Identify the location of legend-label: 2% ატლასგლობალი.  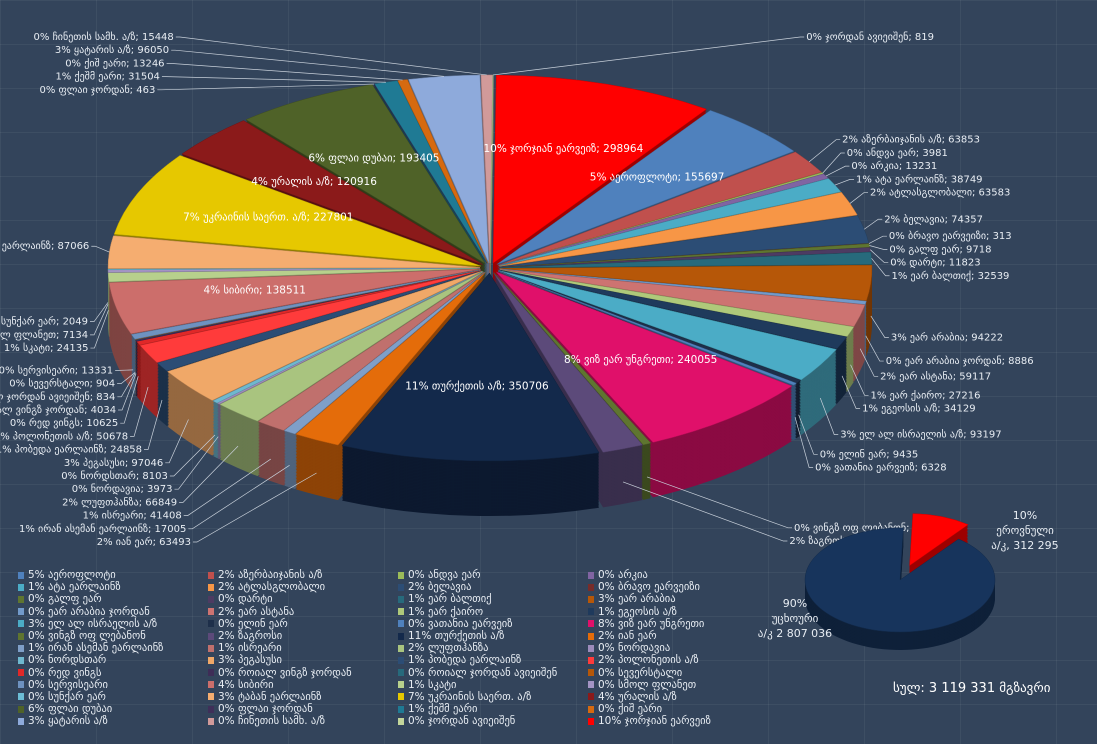
(272, 587).